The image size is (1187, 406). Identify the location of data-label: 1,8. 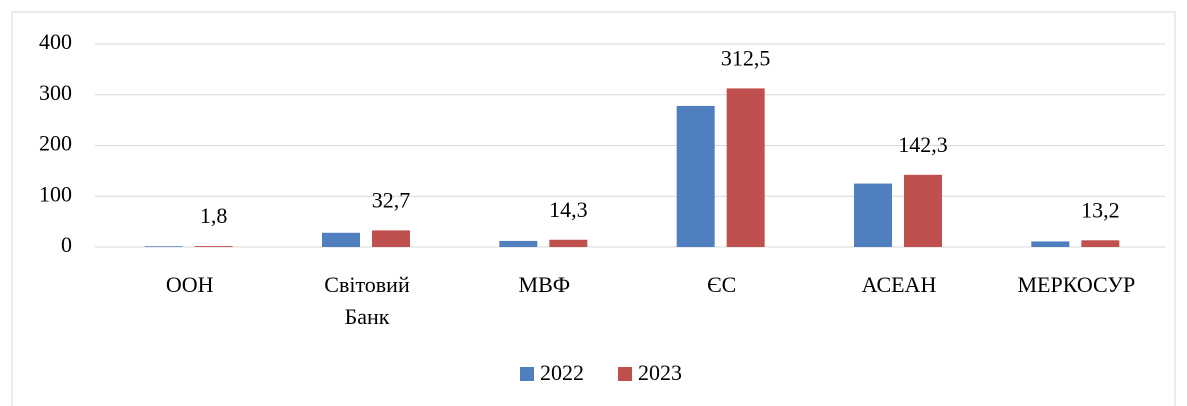
(214, 215).